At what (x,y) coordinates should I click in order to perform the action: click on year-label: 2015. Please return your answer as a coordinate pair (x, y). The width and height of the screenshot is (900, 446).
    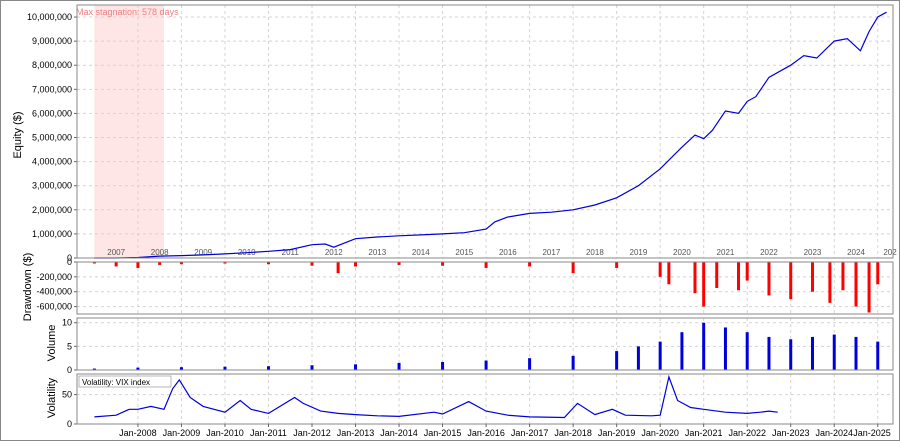
    Looking at the image, I should click on (464, 252).